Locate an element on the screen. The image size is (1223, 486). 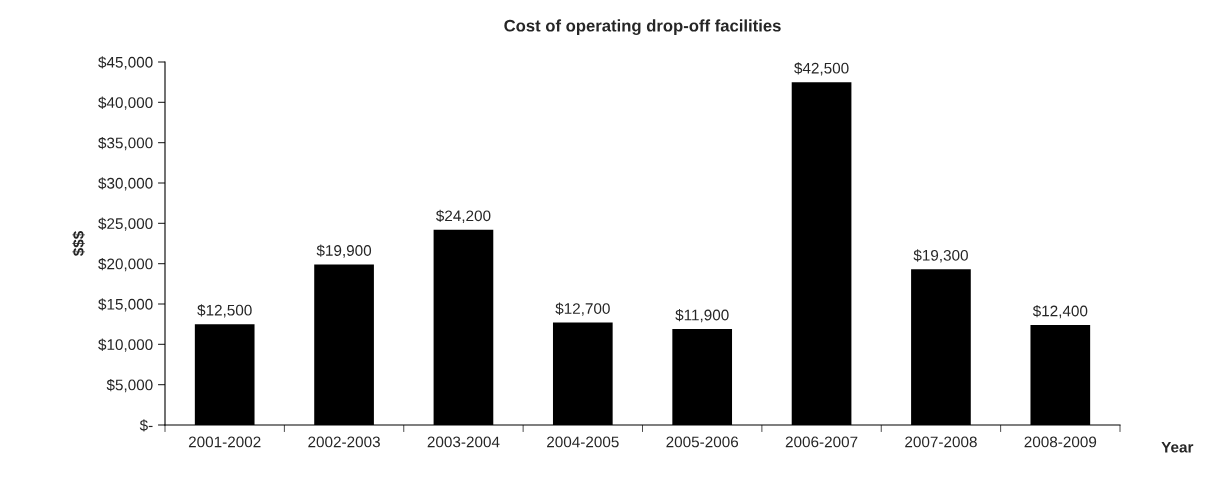
y-tick-label: $25,000 is located at coordinates (125, 224).